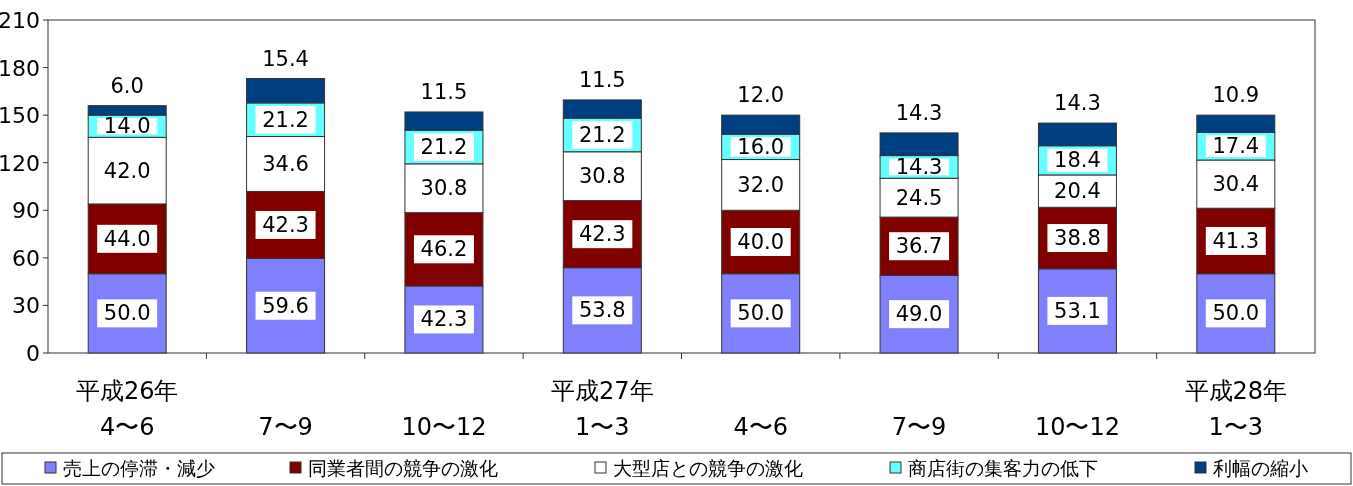 Image resolution: width=1353 pixels, height=486 pixels. Describe the element at coordinates (20, 116) in the screenshot. I see `y-tick-label: 150` at that location.